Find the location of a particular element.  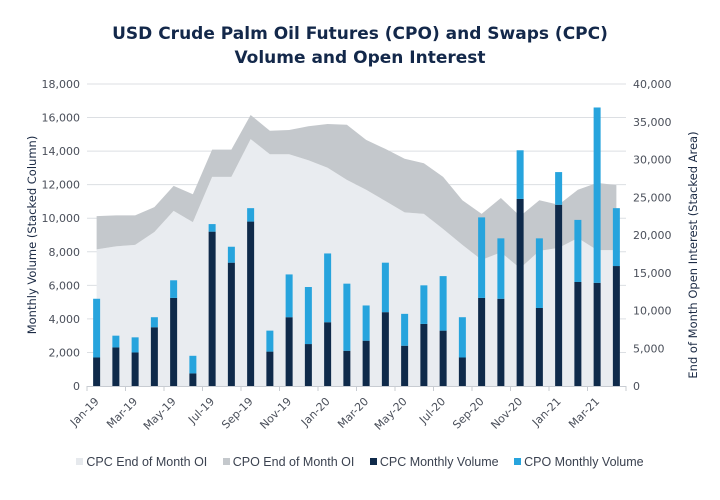

x-tick-label: Sep-20 is located at coordinates (468, 413).